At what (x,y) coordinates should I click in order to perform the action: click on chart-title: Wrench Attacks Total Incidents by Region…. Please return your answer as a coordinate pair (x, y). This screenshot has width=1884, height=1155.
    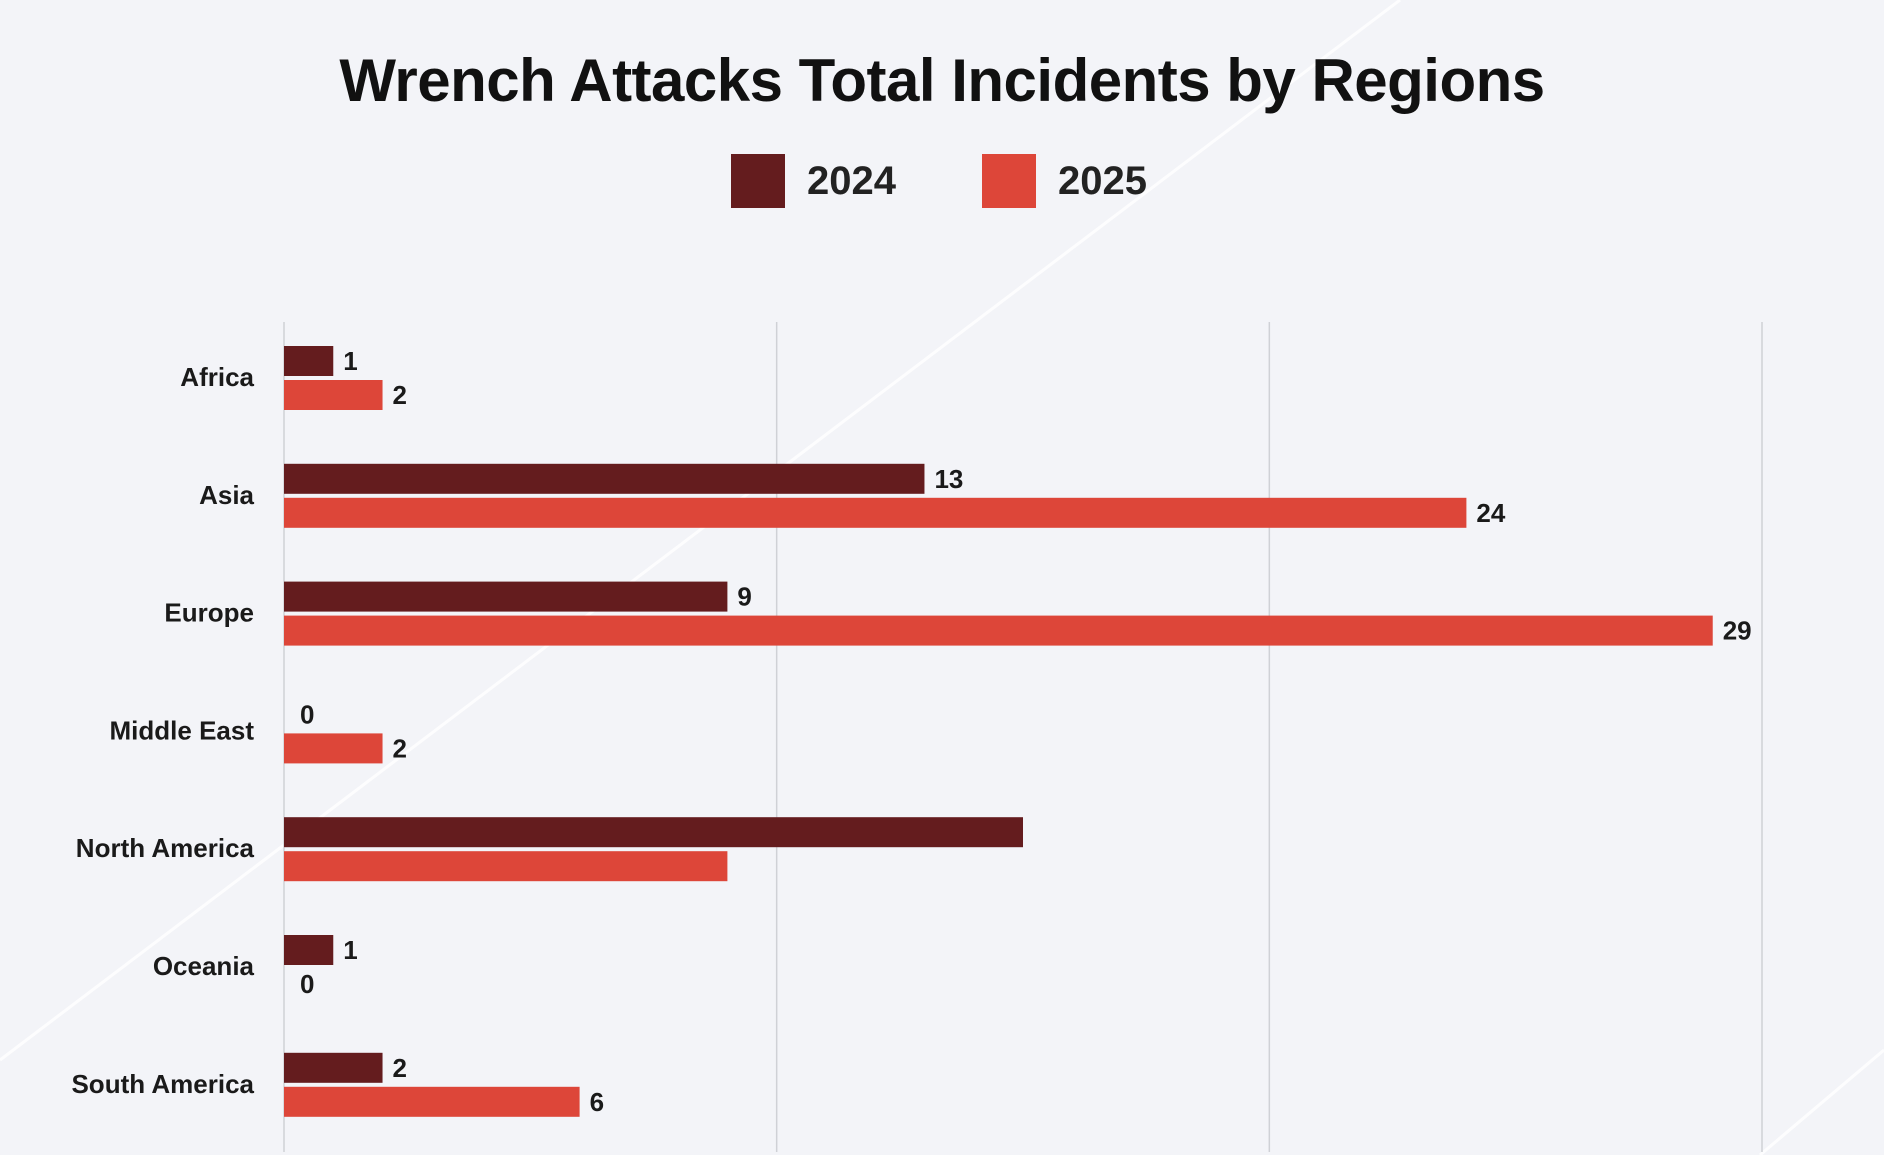
    Looking at the image, I should click on (942, 80).